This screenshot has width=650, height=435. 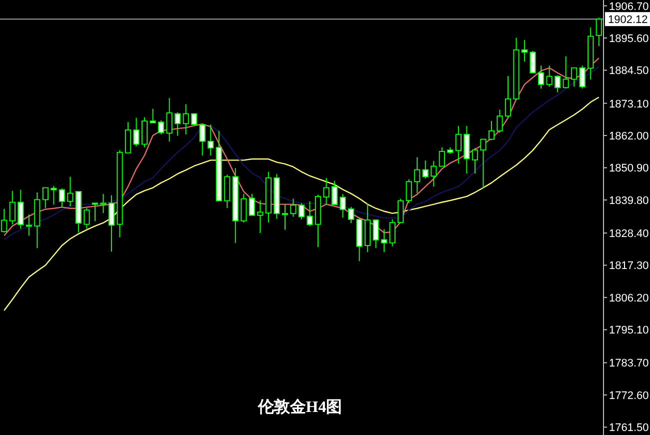 What do you see at coordinates (629, 104) in the screenshot?
I see `y-tick-label: 1873.10` at bounding box center [629, 104].